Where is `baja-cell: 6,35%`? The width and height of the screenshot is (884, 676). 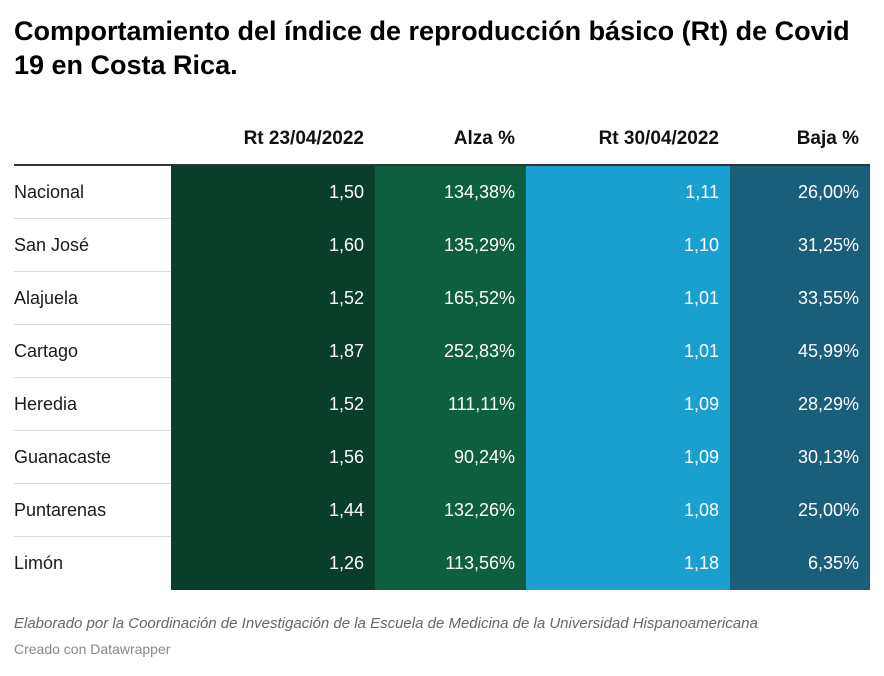
baja-cell: 6,35% is located at coordinates (800, 563).